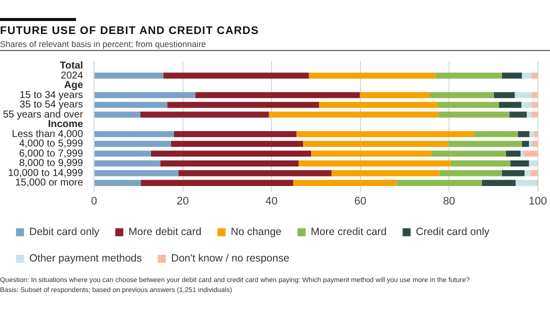 The width and height of the screenshot is (550, 310). What do you see at coordinates (51, 144) in the screenshot?
I see `y-tick-label: 4,000 to 5,999` at bounding box center [51, 144].